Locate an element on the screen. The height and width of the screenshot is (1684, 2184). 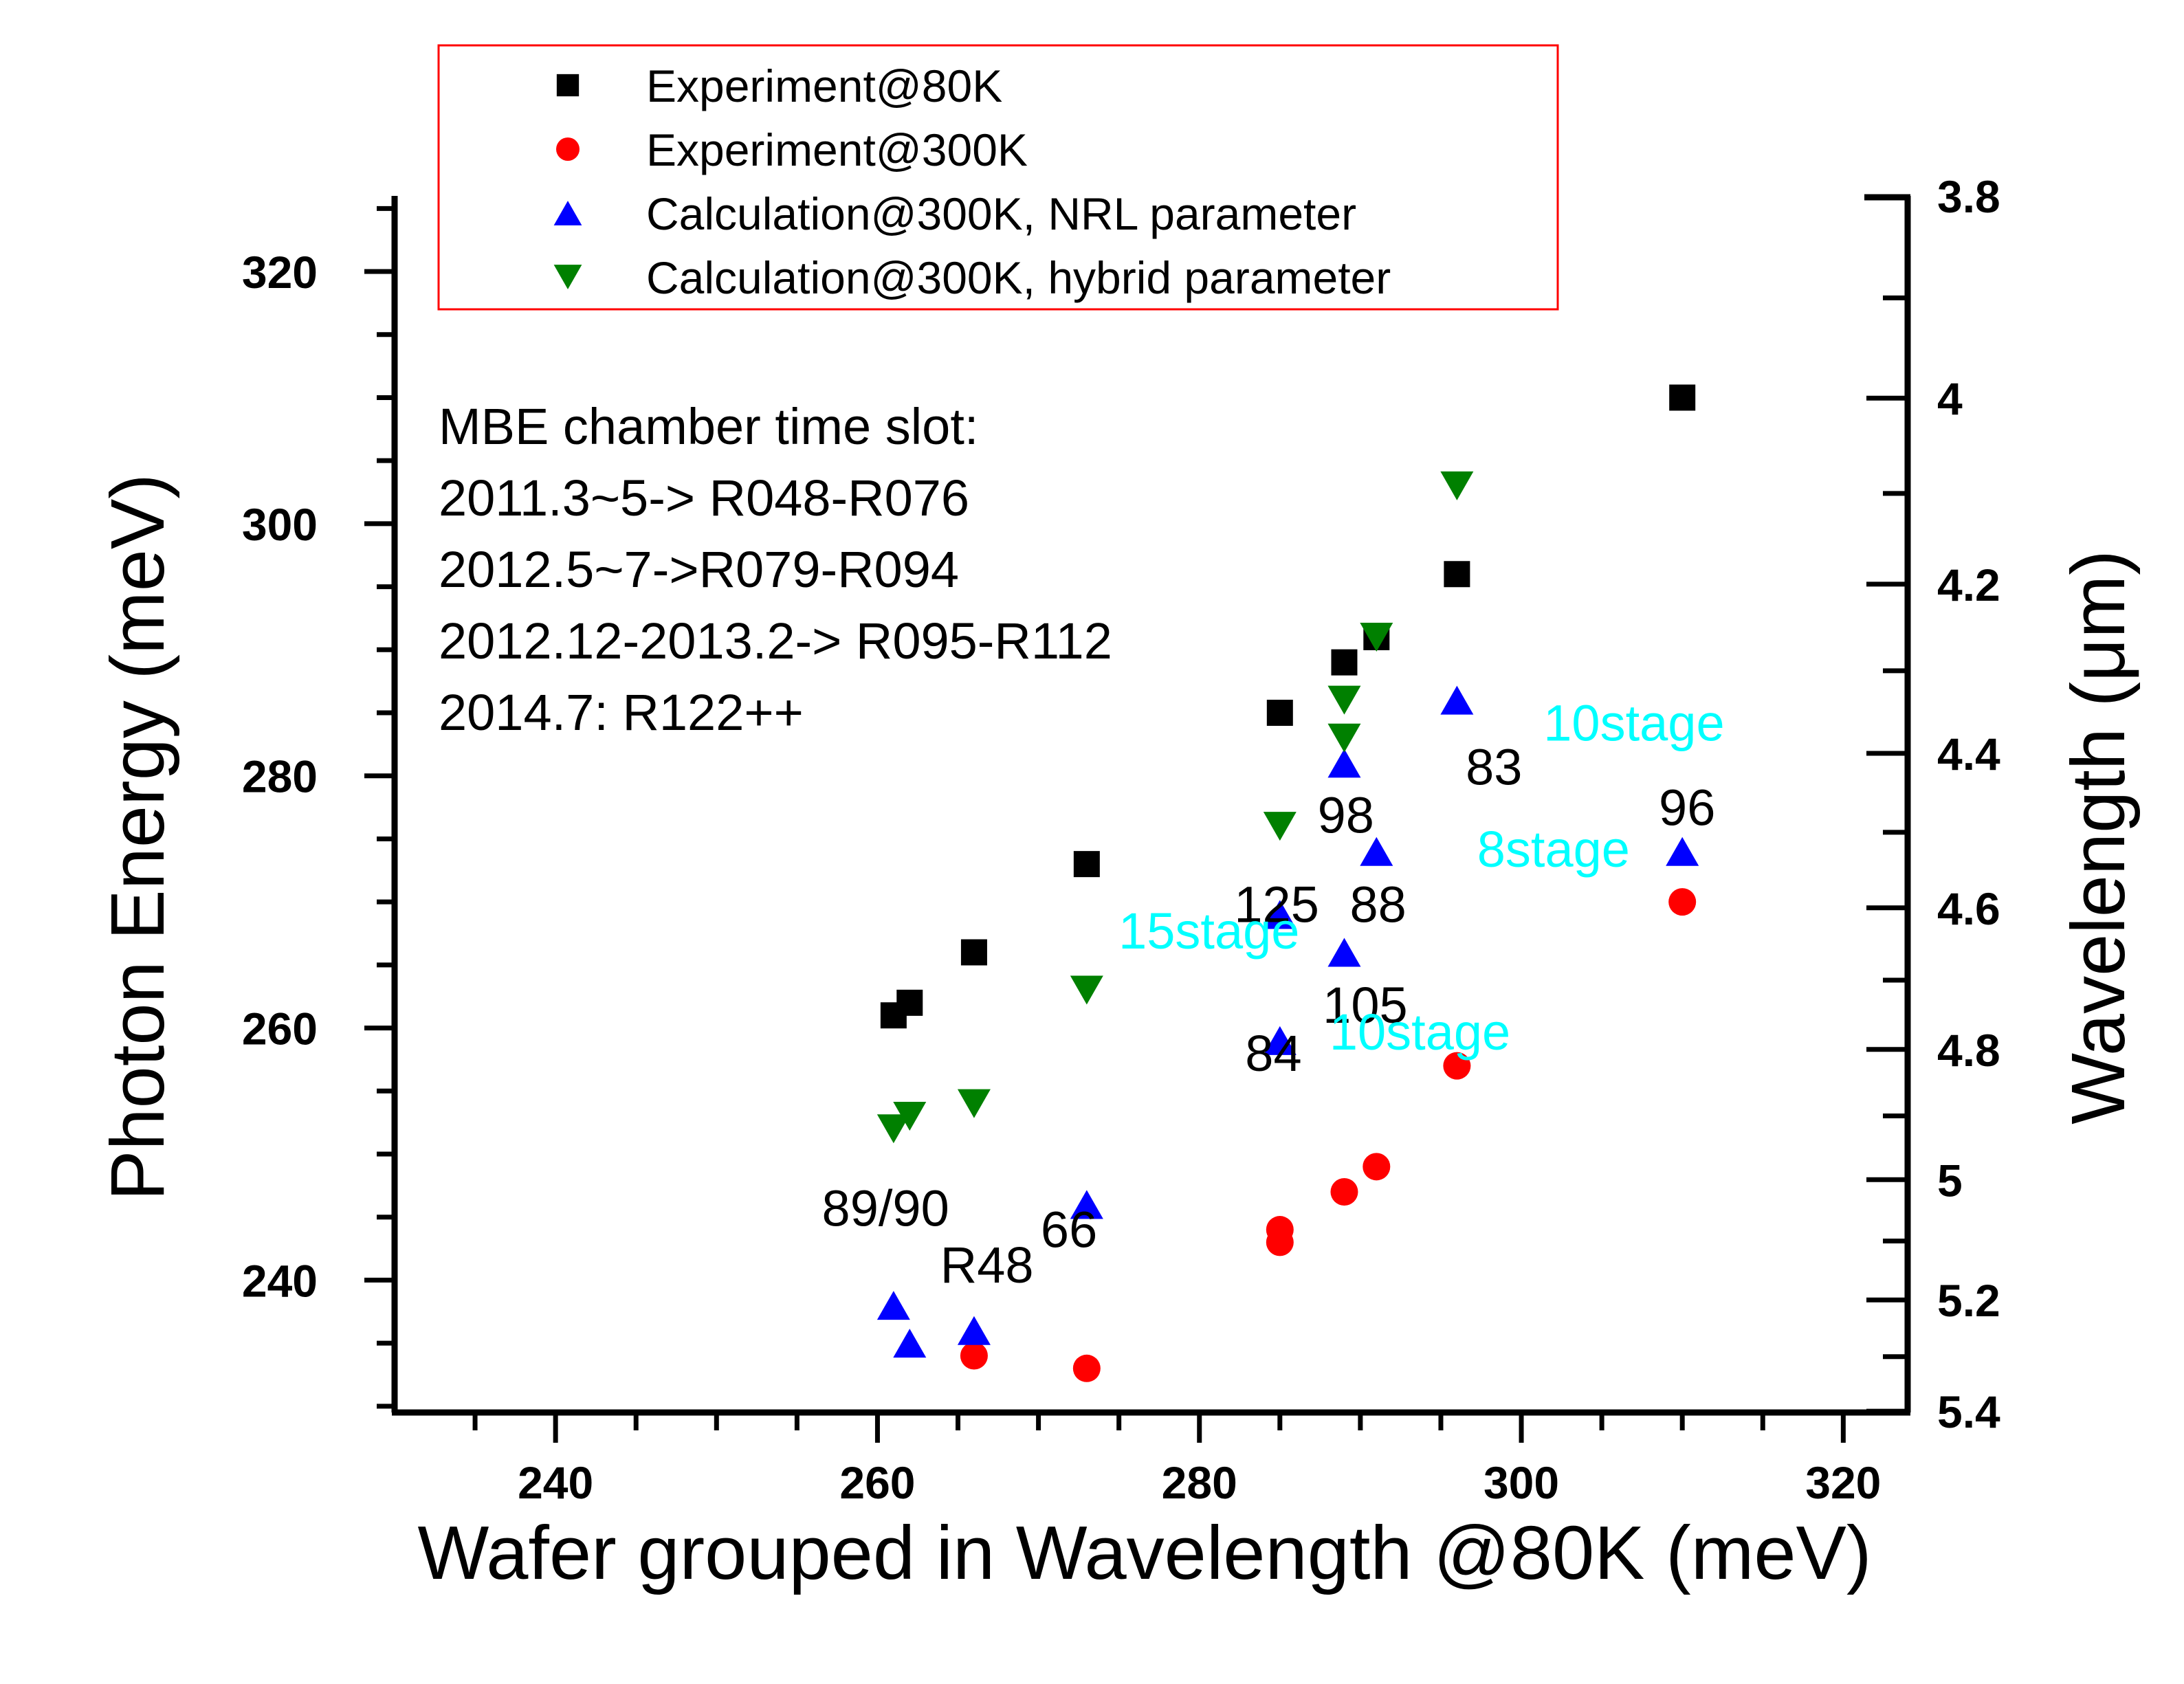
point-label: 105 is located at coordinates (1365, 1005).